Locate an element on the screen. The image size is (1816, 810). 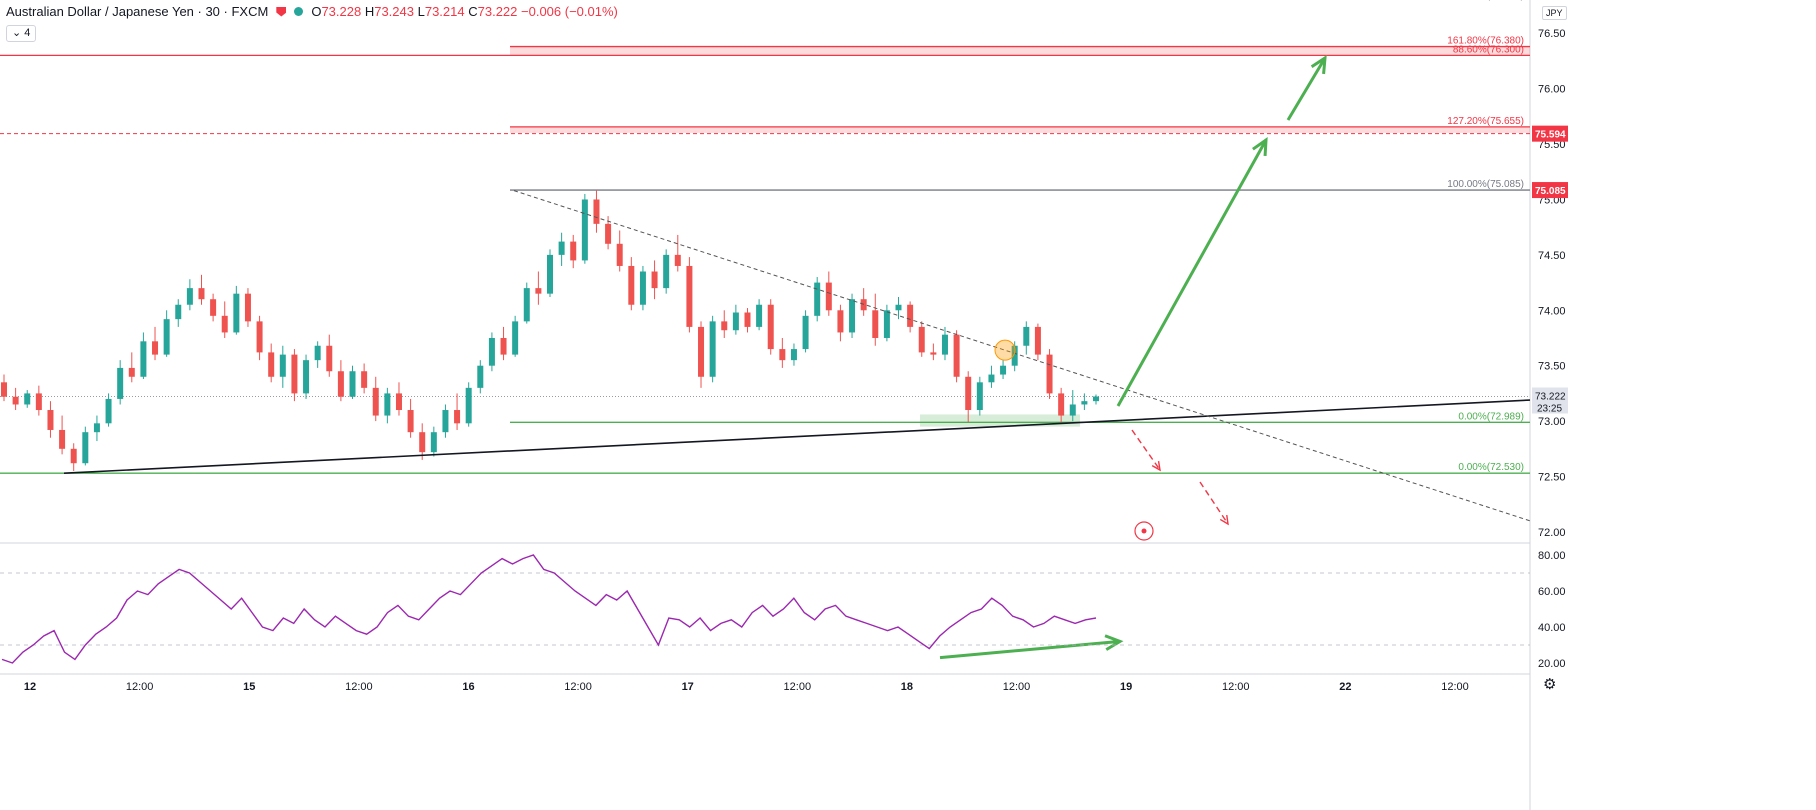
fib-level-label: 100.00%(76.785) is located at coordinates (1485, 1).